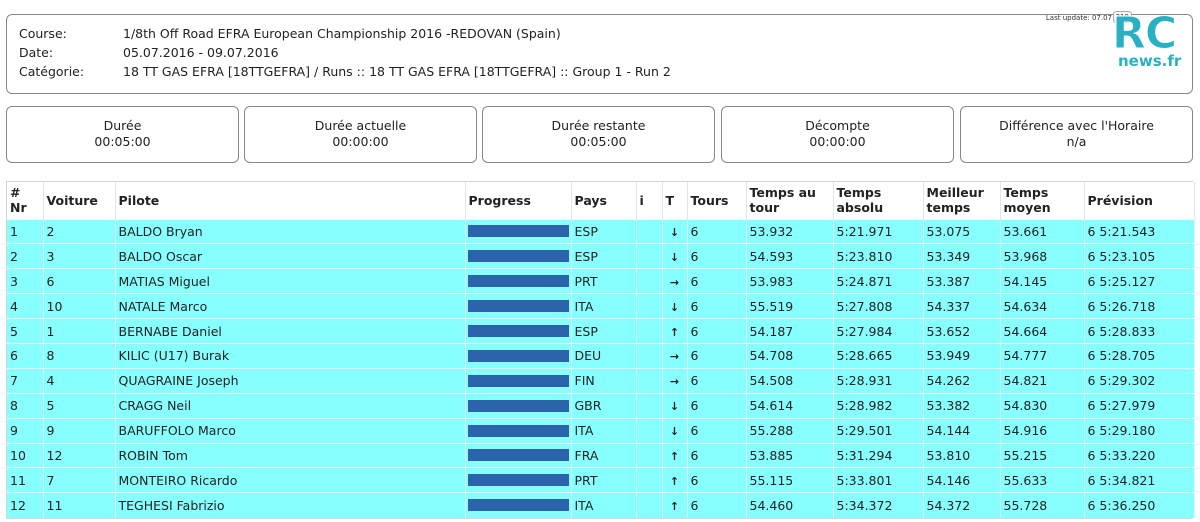 The width and height of the screenshot is (1200, 522). What do you see at coordinates (25, 200) in the screenshot?
I see `col-header-nr: # Nr` at bounding box center [25, 200].